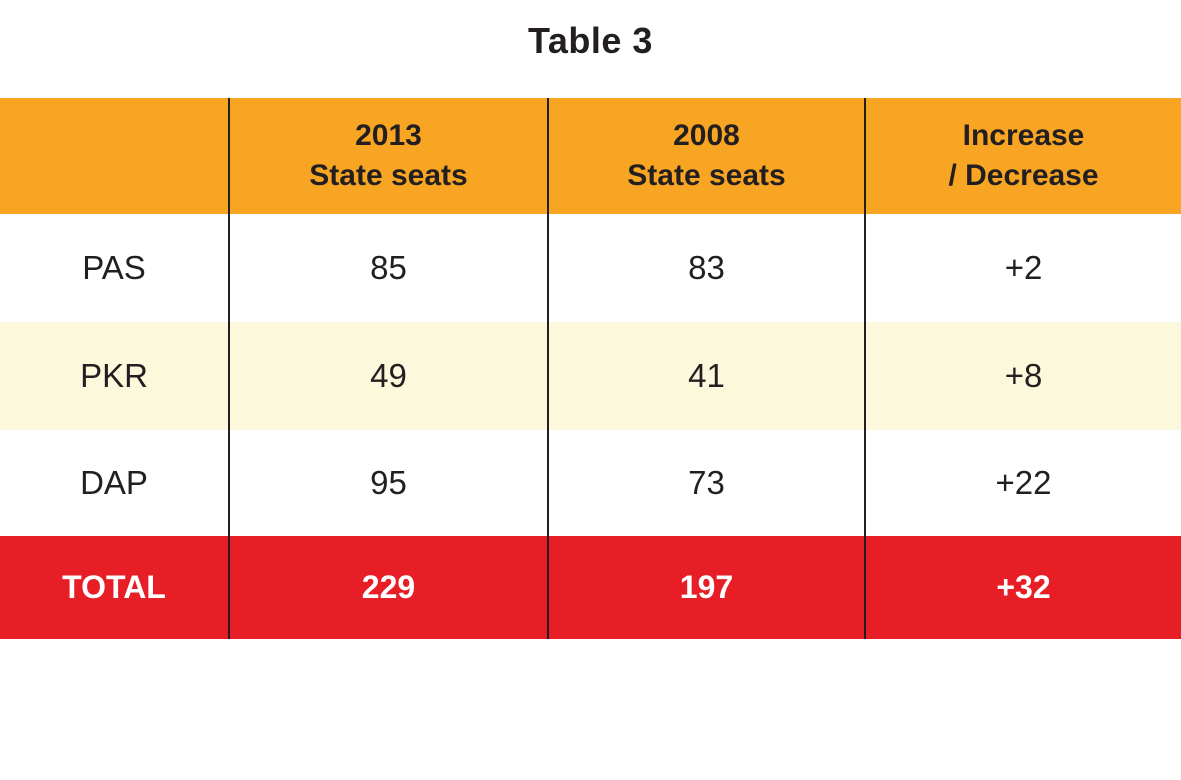  What do you see at coordinates (705, 483) in the screenshot?
I see `cell-dap-2008: 73` at bounding box center [705, 483].